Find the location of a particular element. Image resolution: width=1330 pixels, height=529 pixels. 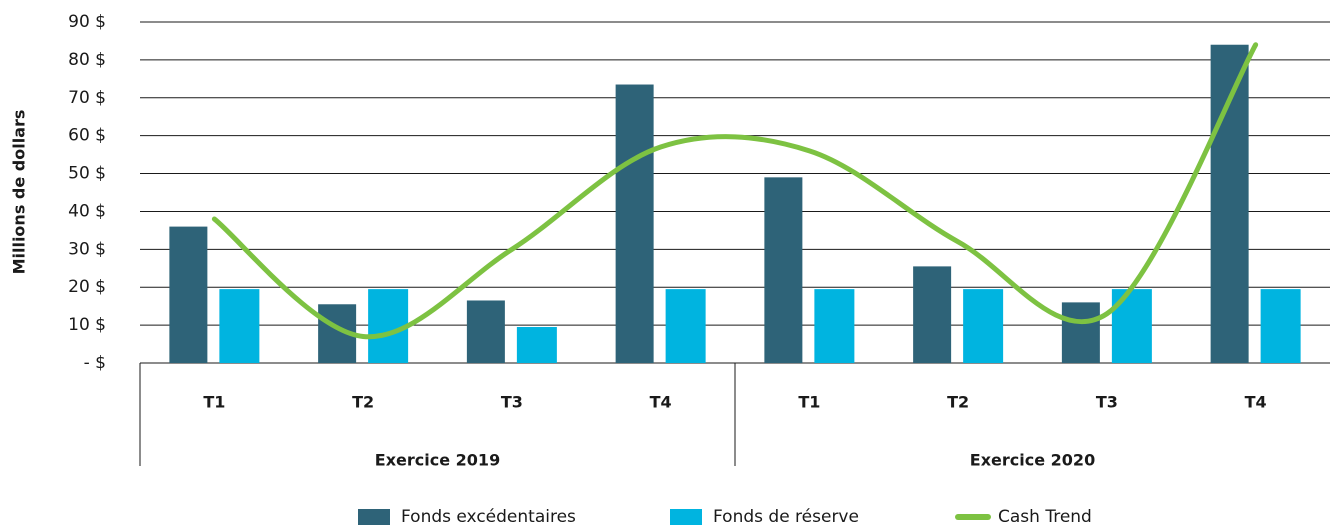

y-tick-label: - $ is located at coordinates (95, 363).